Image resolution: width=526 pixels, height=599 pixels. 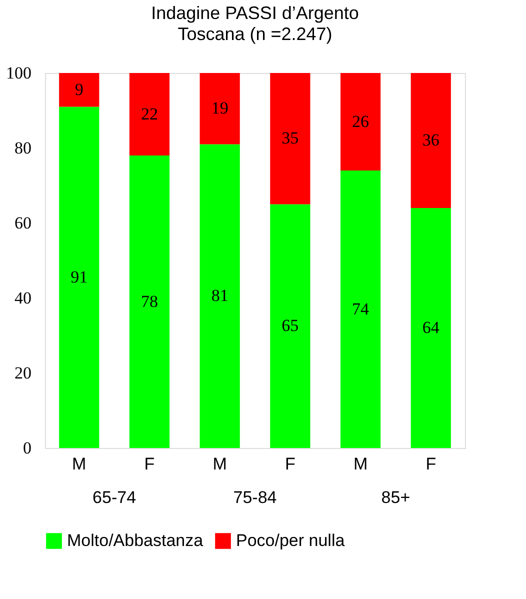 I want to click on y-tick-label: 40, so click(x=23, y=298).